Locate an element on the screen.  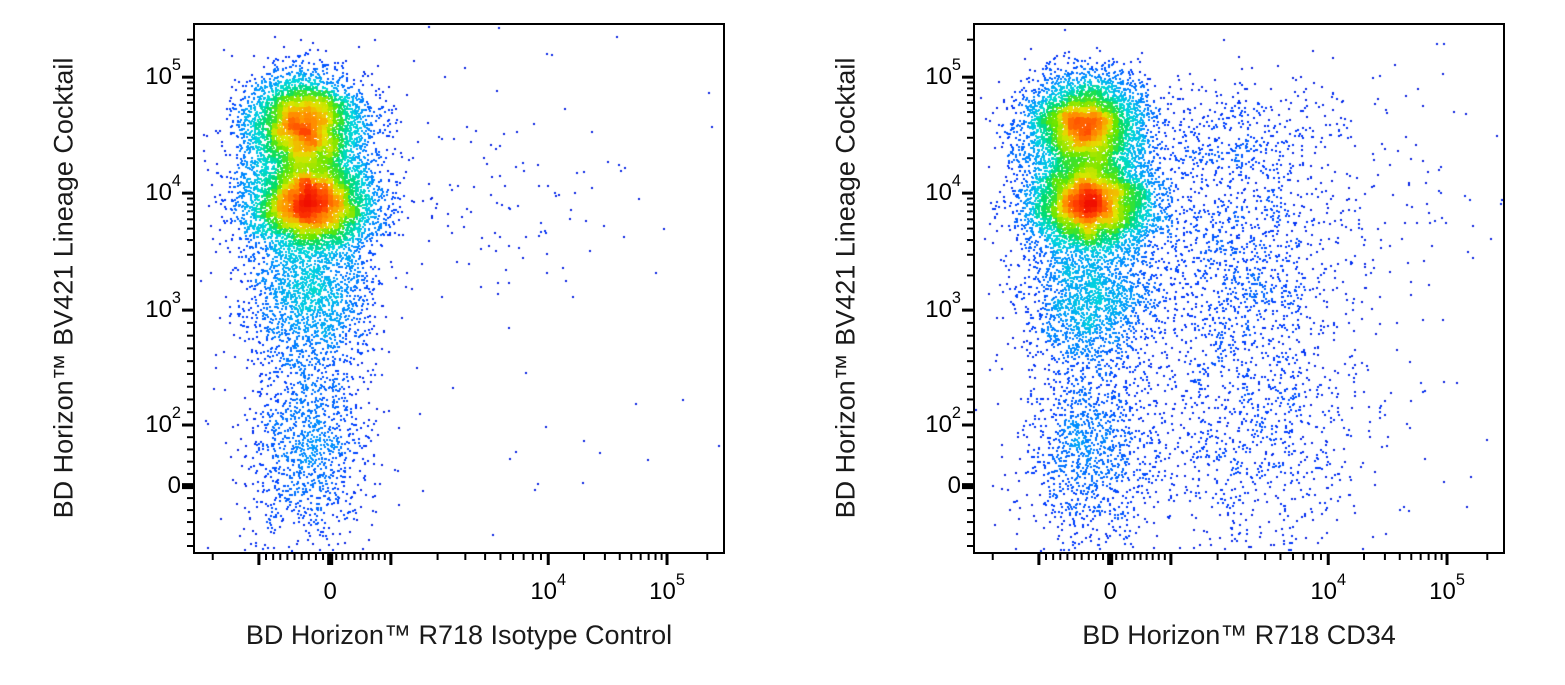
x-axis-title-isotype: BD Horizon™ R718 Isotype Control is located at coordinates (459, 635).